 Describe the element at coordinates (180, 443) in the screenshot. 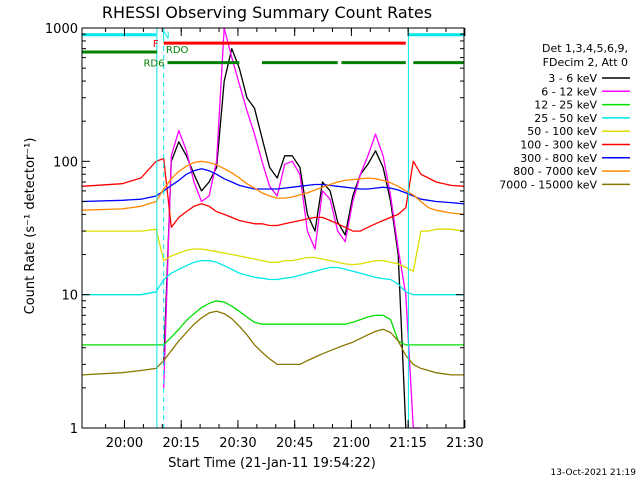

I see `x-tick-label: 20:15` at that location.